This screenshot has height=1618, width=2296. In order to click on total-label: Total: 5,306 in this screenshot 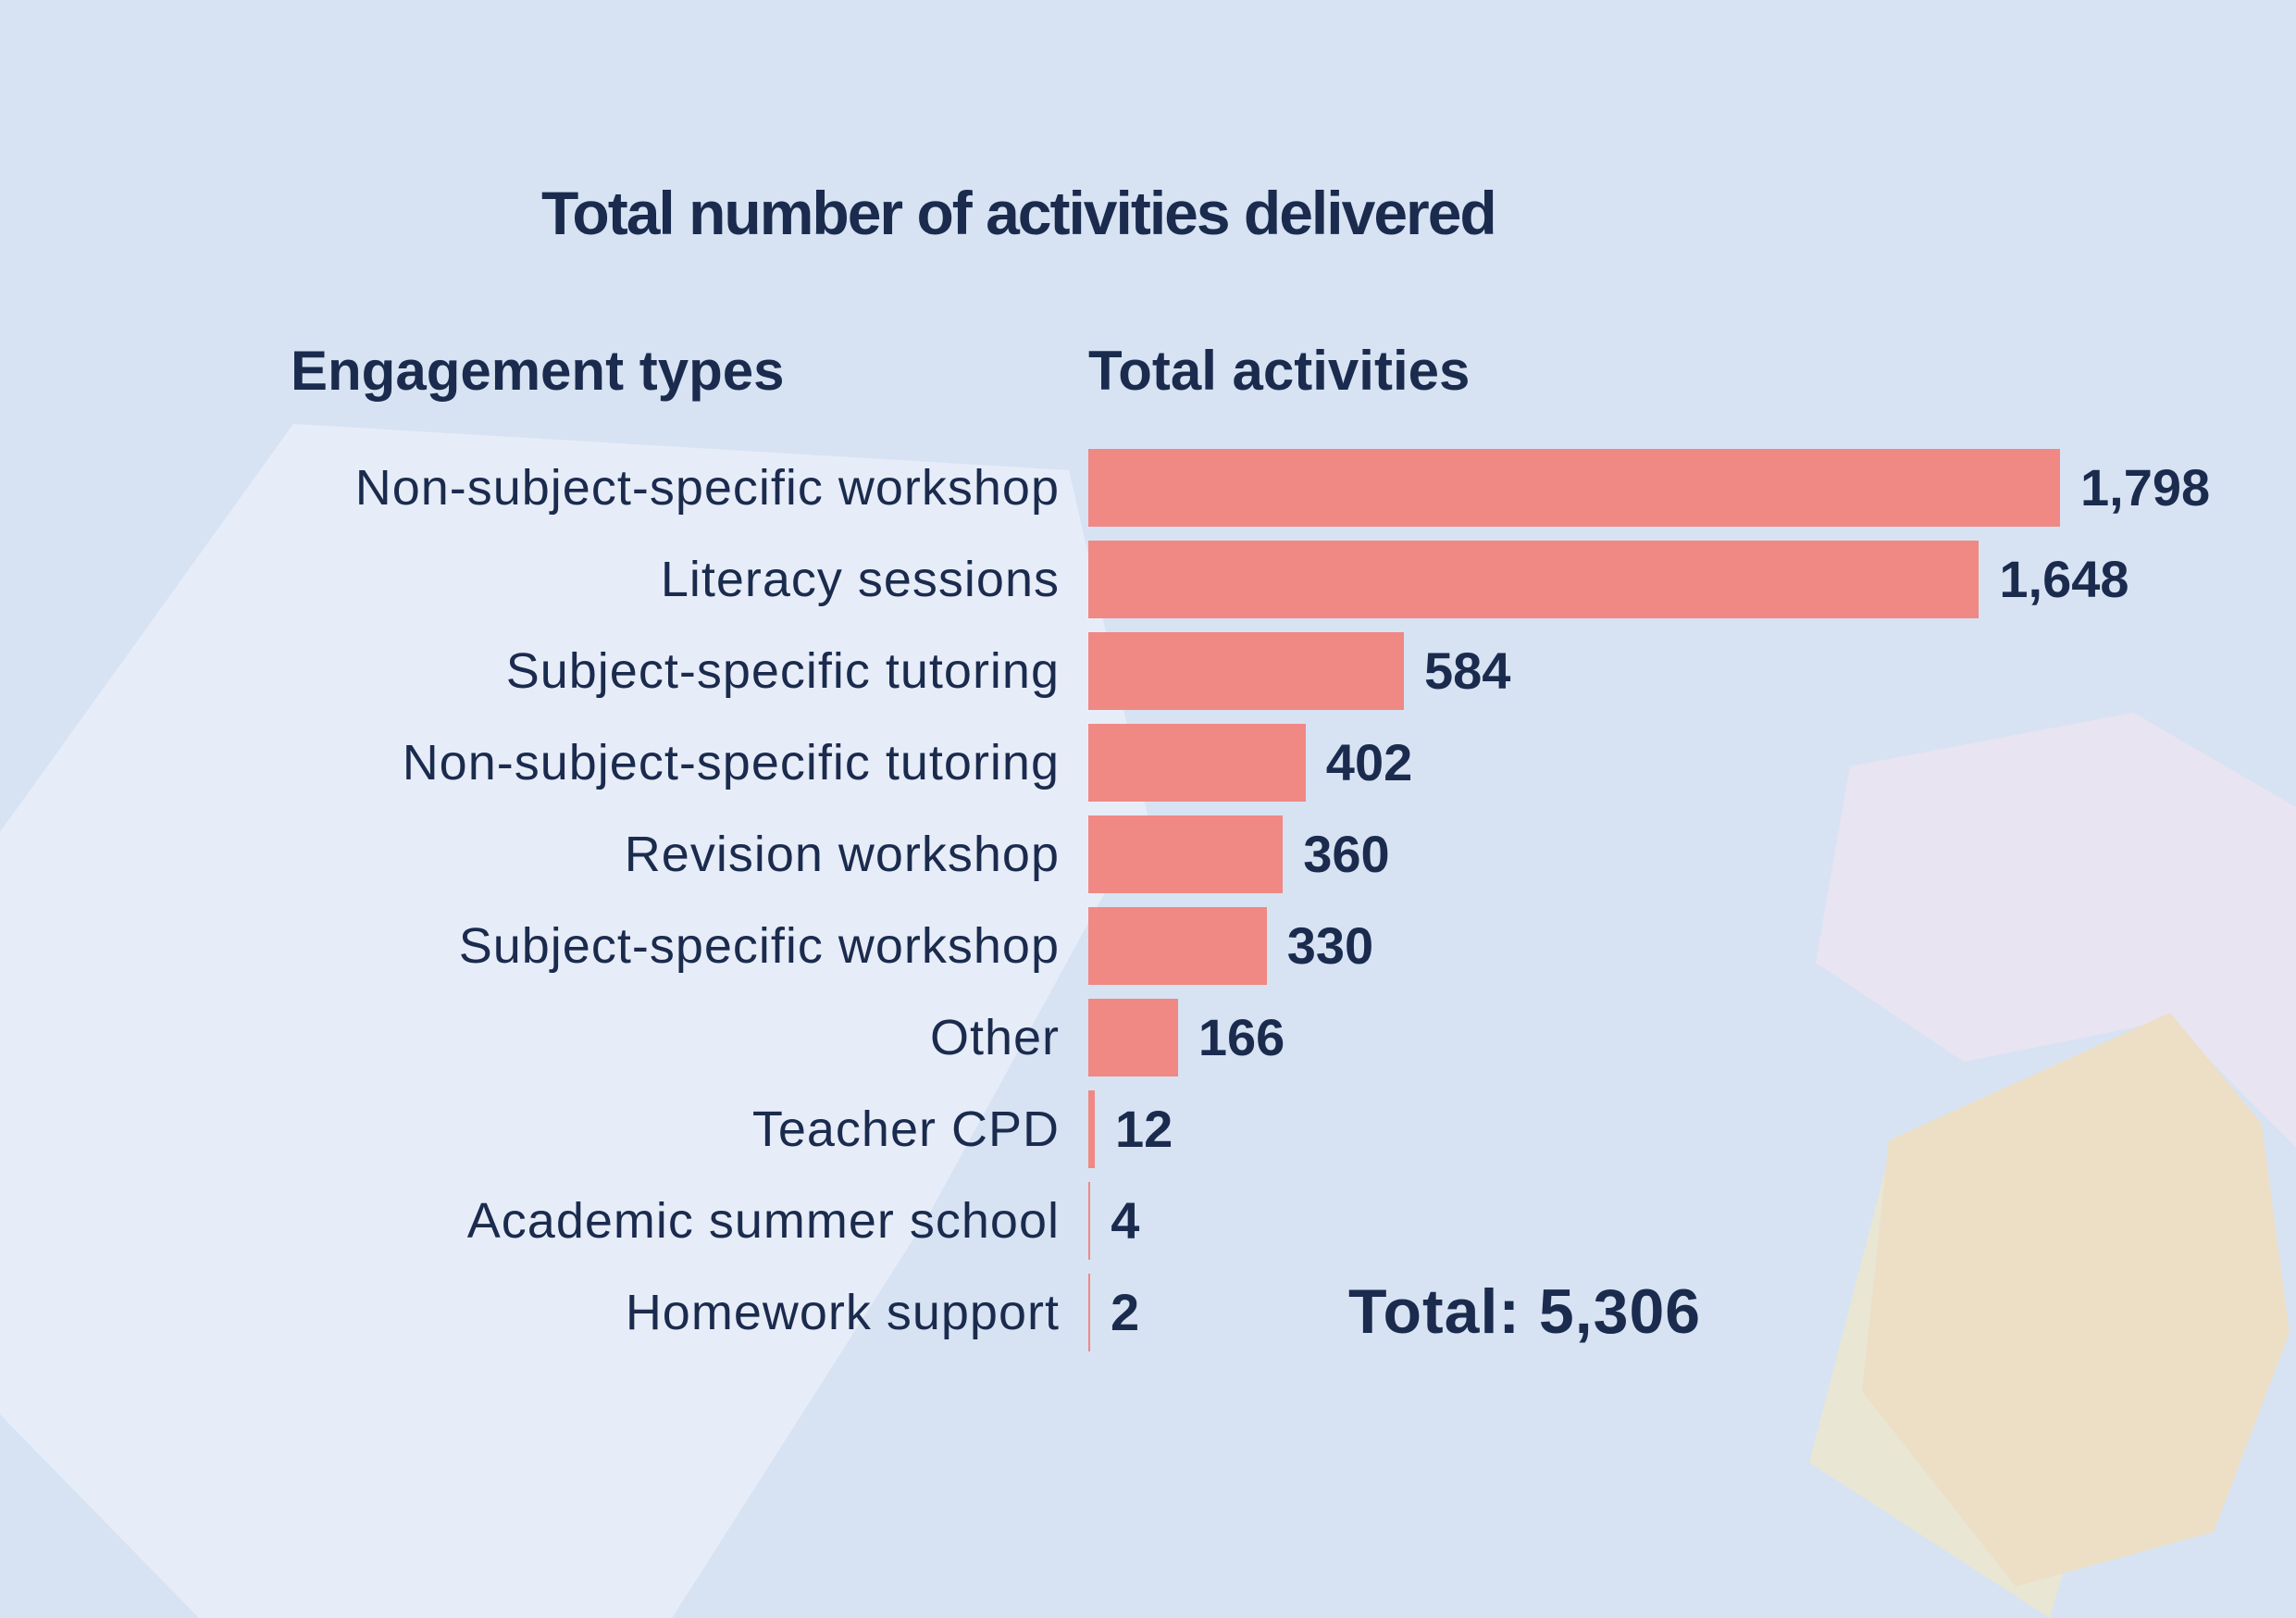, I will do `click(1525, 1311)`.